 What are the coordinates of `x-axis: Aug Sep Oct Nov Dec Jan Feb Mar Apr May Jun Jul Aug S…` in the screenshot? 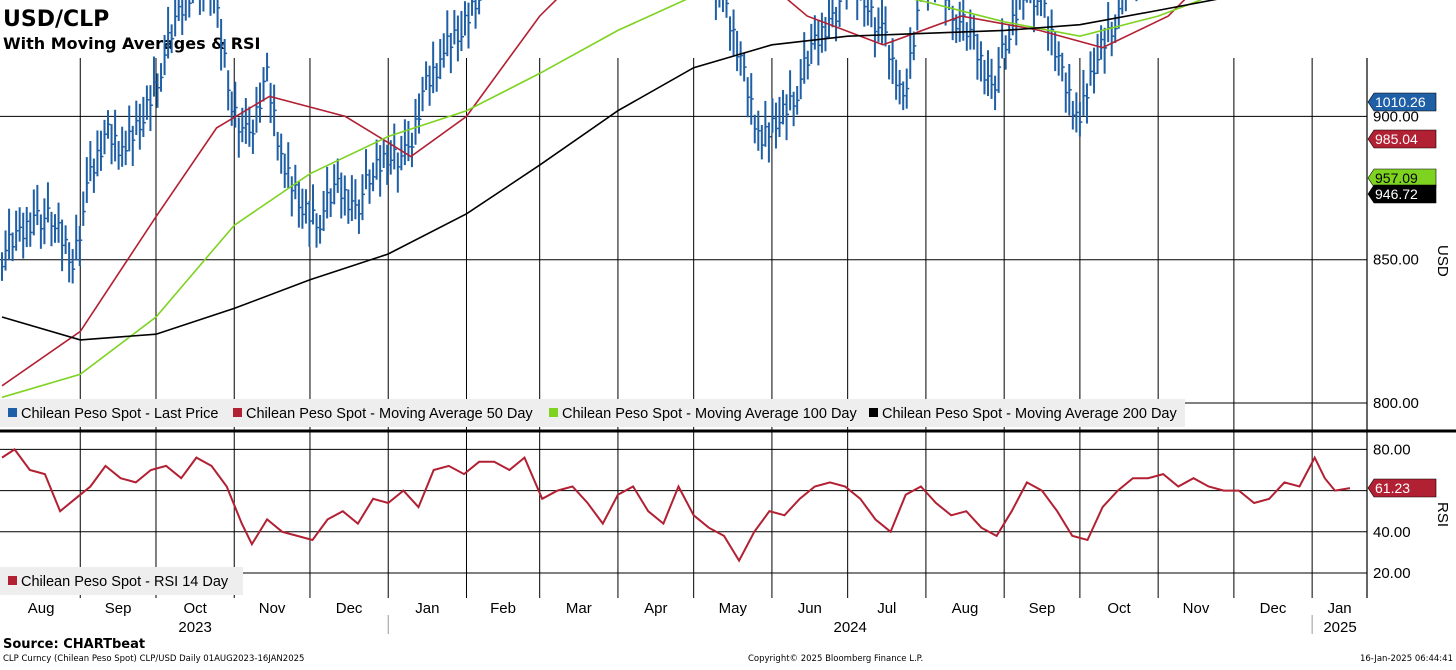 It's located at (692, 618).